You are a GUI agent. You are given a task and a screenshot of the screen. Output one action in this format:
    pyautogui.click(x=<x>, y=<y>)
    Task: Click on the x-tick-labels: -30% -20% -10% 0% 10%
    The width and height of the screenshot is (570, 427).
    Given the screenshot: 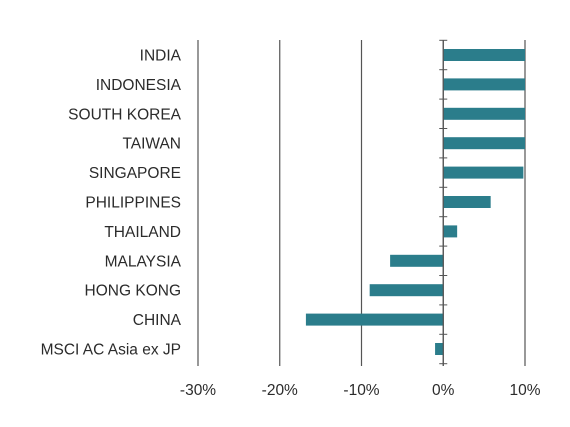 What is the action you would take?
    pyautogui.click(x=360, y=390)
    